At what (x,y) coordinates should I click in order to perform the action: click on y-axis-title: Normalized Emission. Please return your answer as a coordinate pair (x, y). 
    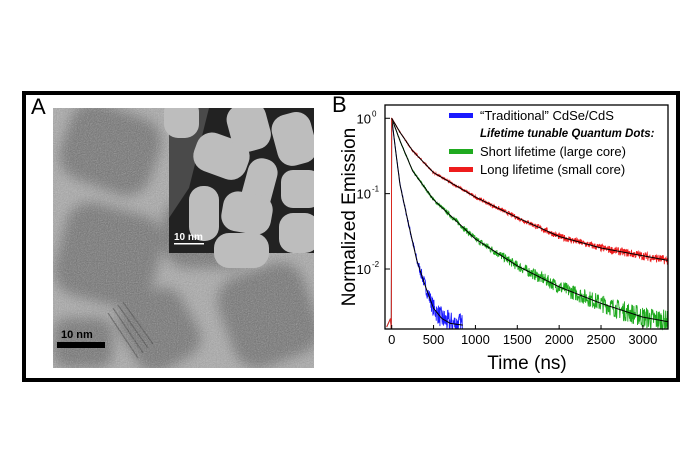
    Looking at the image, I should click on (349, 217).